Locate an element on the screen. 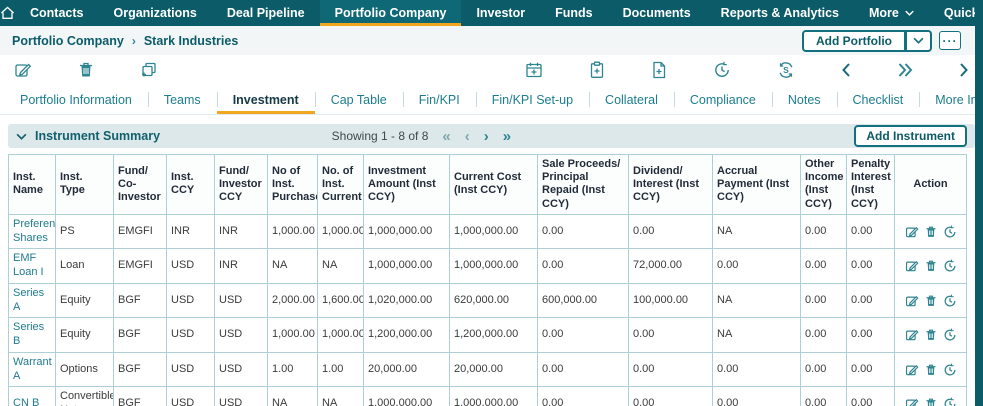 This screenshot has width=983, height=406. more-options-button: ··· is located at coordinates (950, 40).